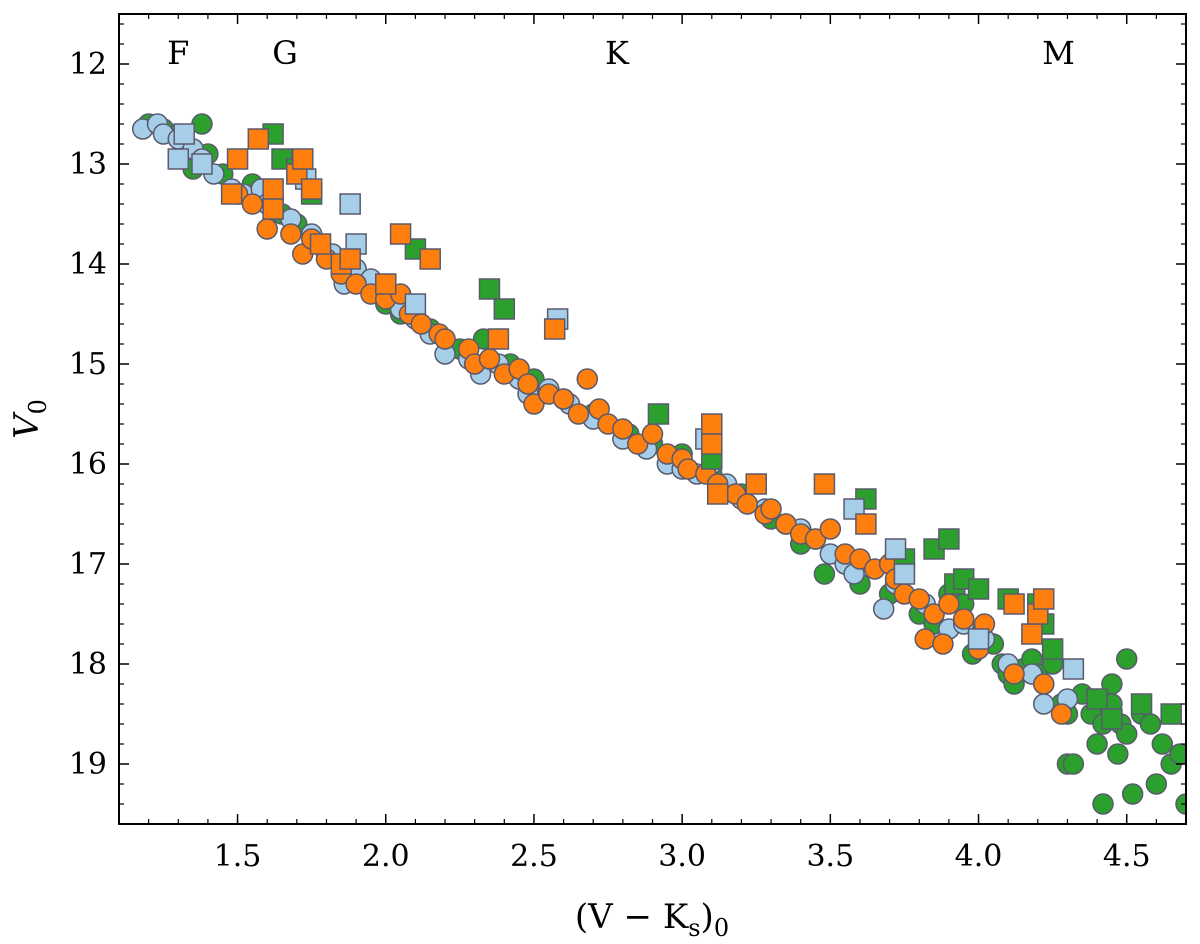  What do you see at coordinates (88, 64) in the screenshot?
I see `y-tick-label: 12` at bounding box center [88, 64].